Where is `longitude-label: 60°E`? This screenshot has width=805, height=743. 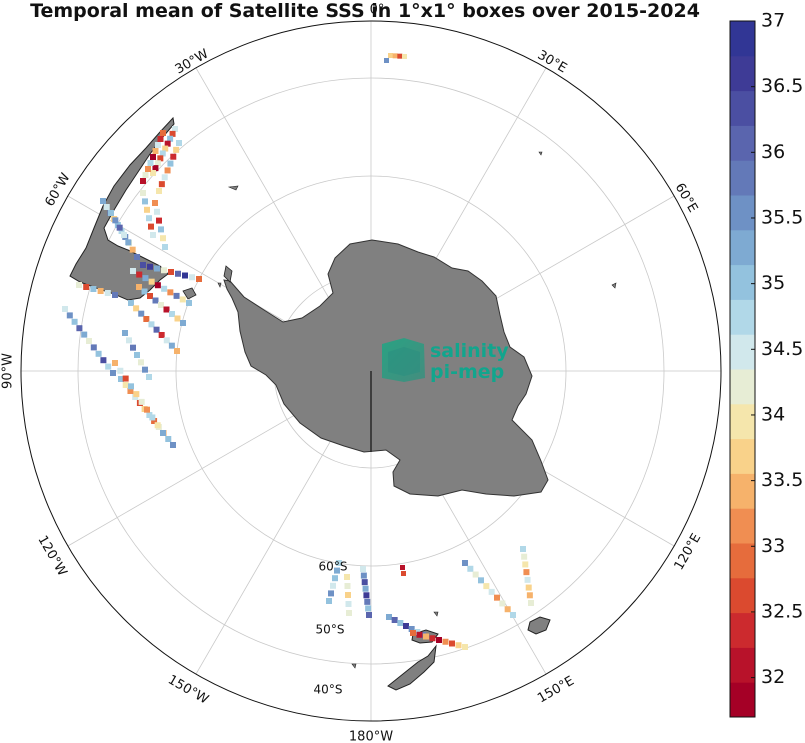
longitude-label: 60°E is located at coordinates (686, 198).